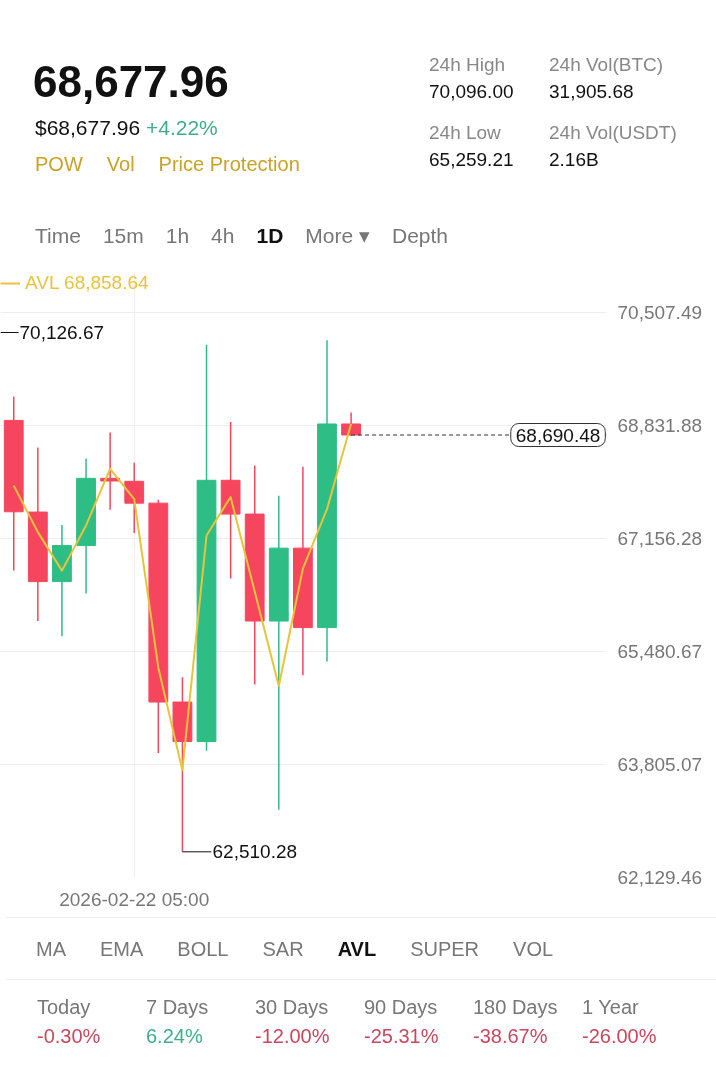  Describe the element at coordinates (120, 164) in the screenshot. I see `text: Vol` at that location.